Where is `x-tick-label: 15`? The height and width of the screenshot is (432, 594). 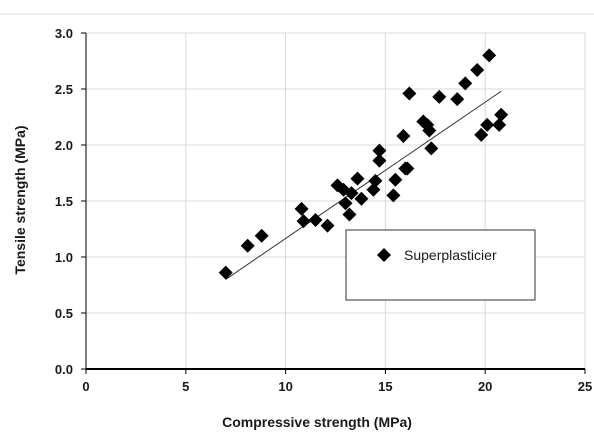
x-tick-label: 15 is located at coordinates (385, 386).